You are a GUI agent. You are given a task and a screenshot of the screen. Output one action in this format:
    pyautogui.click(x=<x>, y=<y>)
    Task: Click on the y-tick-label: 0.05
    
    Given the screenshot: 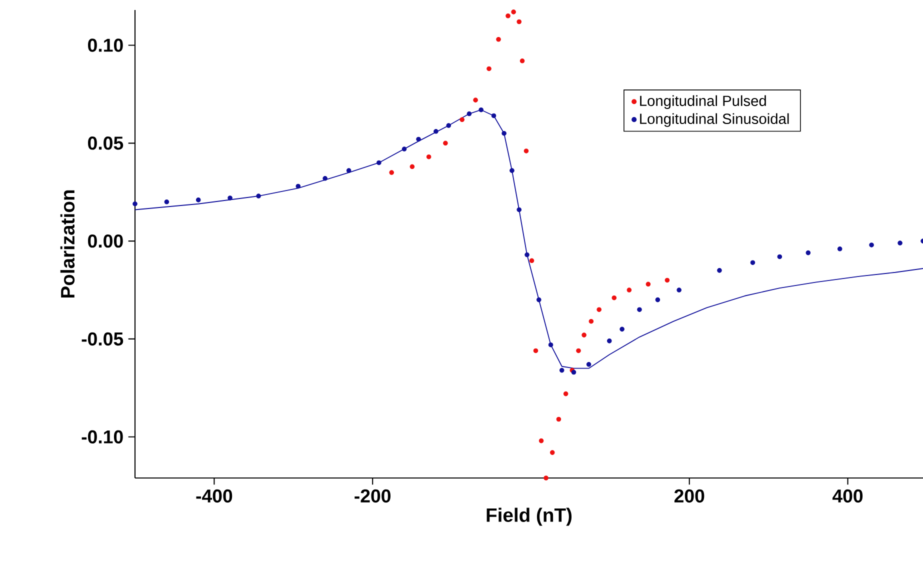 What is the action you would take?
    pyautogui.click(x=106, y=143)
    